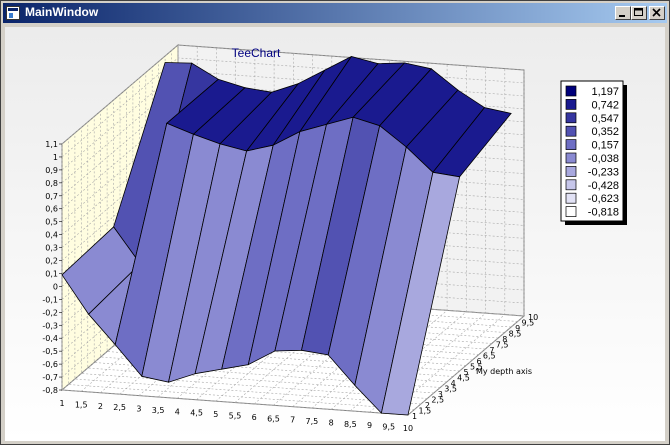 The height and width of the screenshot is (445, 670). What do you see at coordinates (51, 196) in the screenshot?
I see `y-tick-label: 0,7` at bounding box center [51, 196].